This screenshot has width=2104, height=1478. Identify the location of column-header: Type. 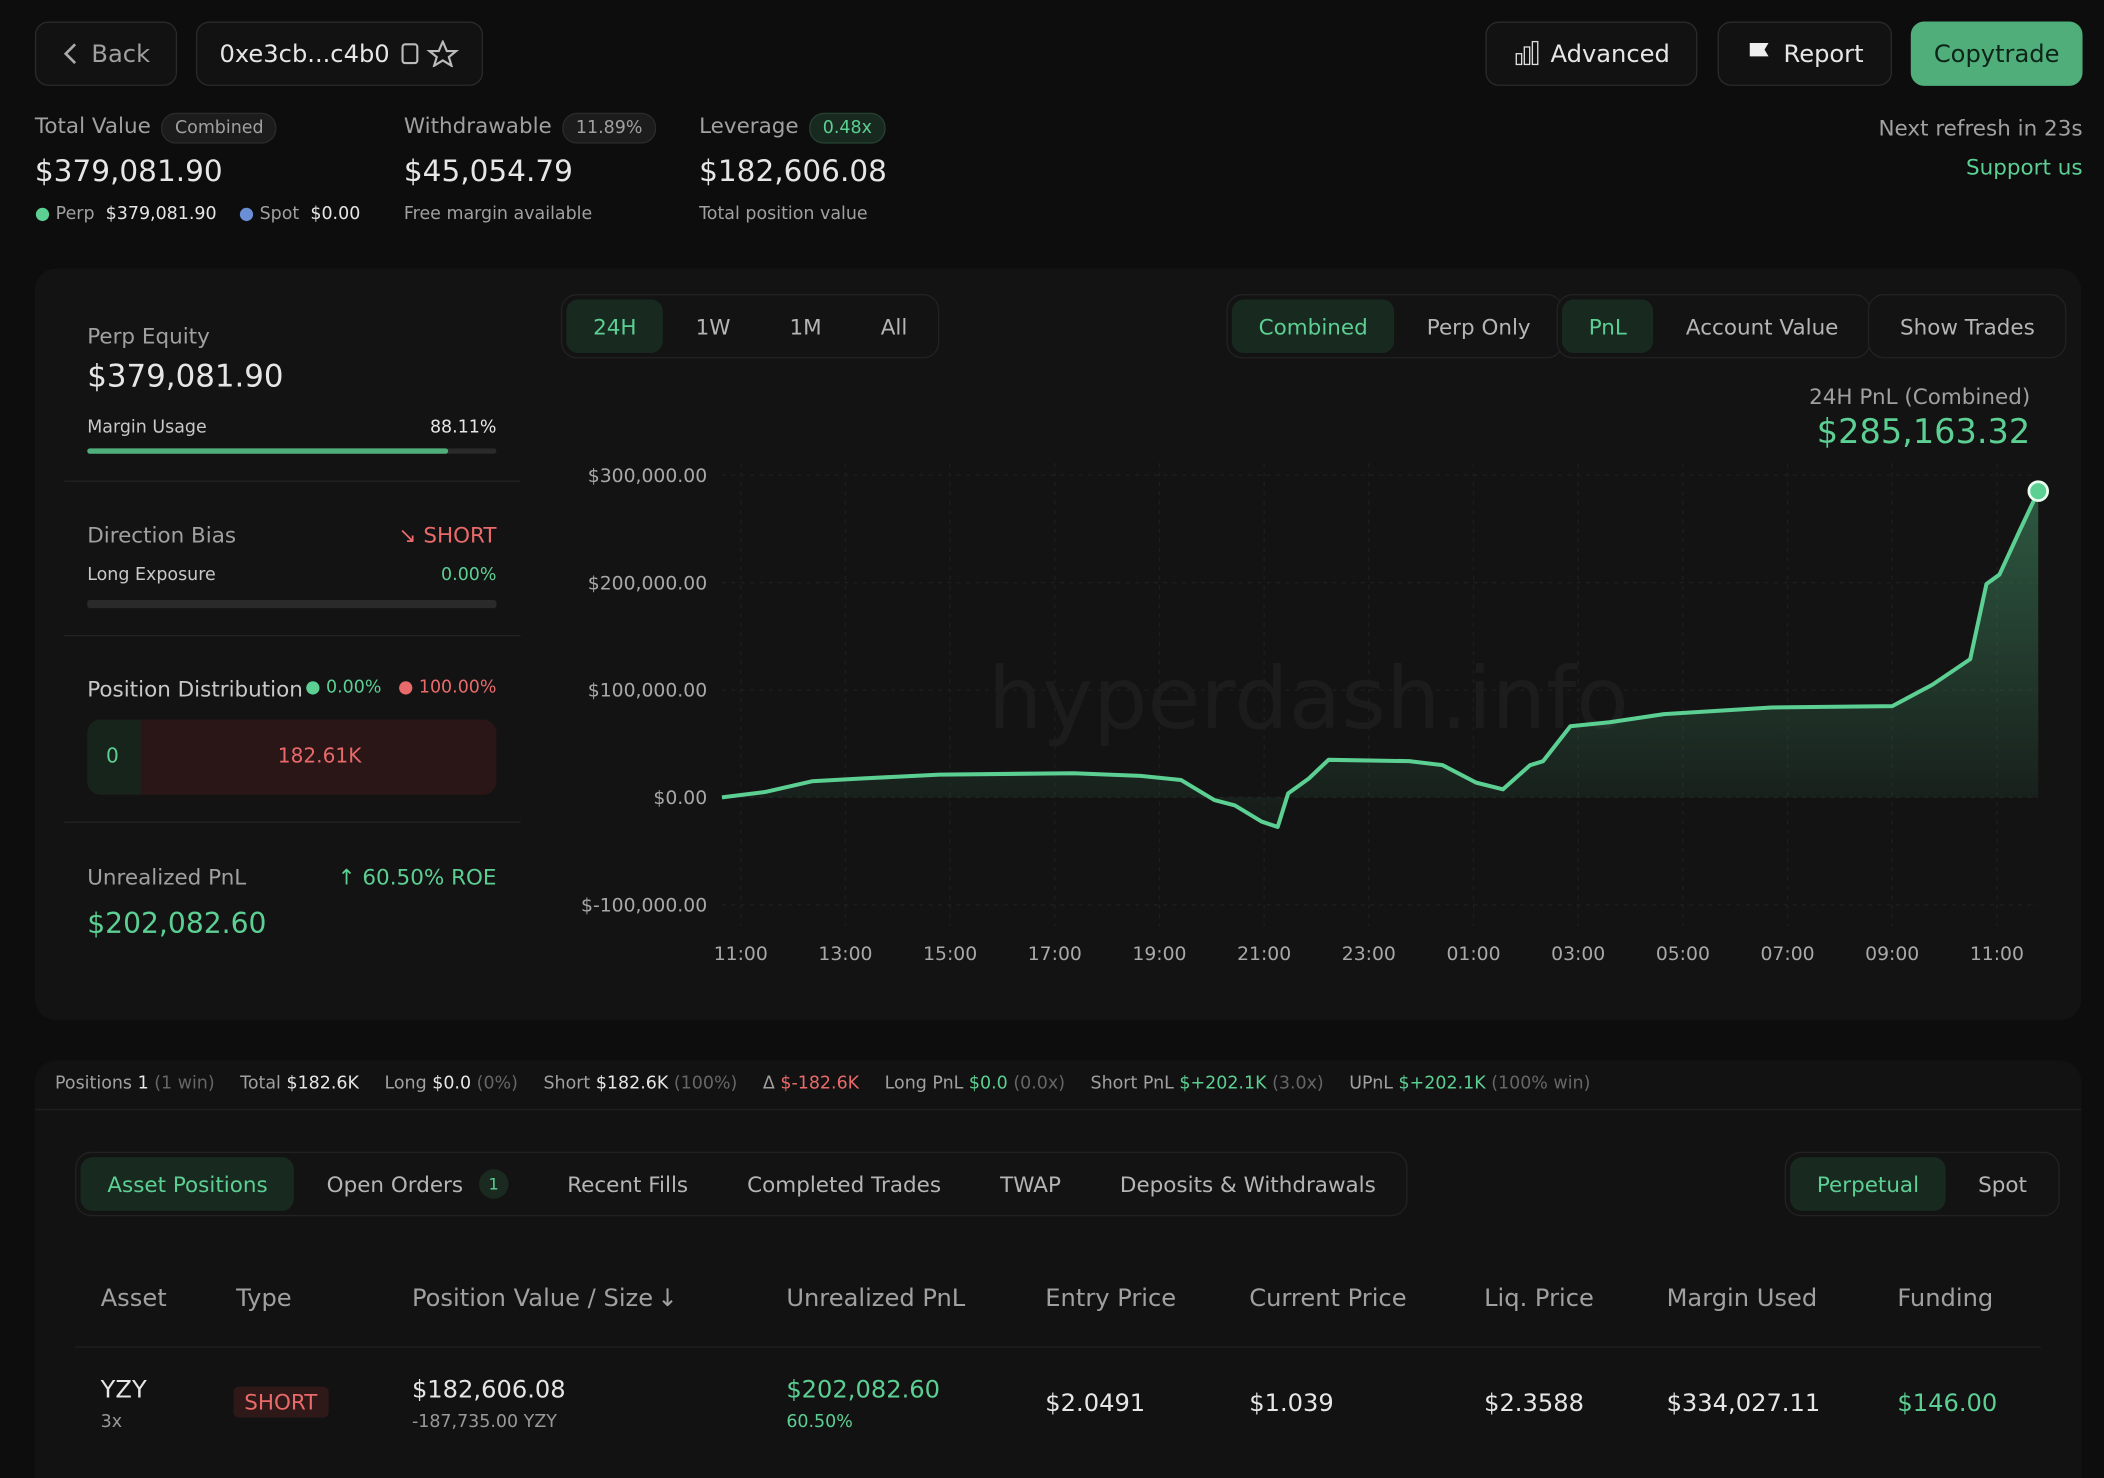
(264, 1298).